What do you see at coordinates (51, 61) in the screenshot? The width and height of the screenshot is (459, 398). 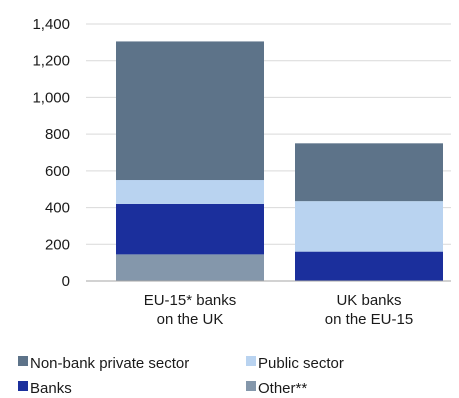 I see `y-tick-label: 1,200` at bounding box center [51, 61].